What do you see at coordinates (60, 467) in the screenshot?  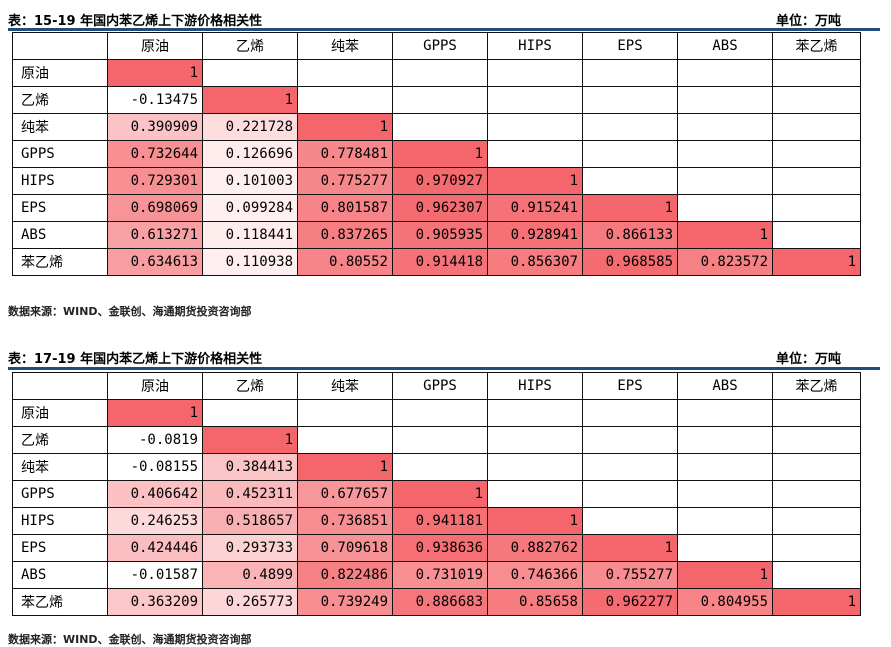 I see `row-header: 纯苯` at bounding box center [60, 467].